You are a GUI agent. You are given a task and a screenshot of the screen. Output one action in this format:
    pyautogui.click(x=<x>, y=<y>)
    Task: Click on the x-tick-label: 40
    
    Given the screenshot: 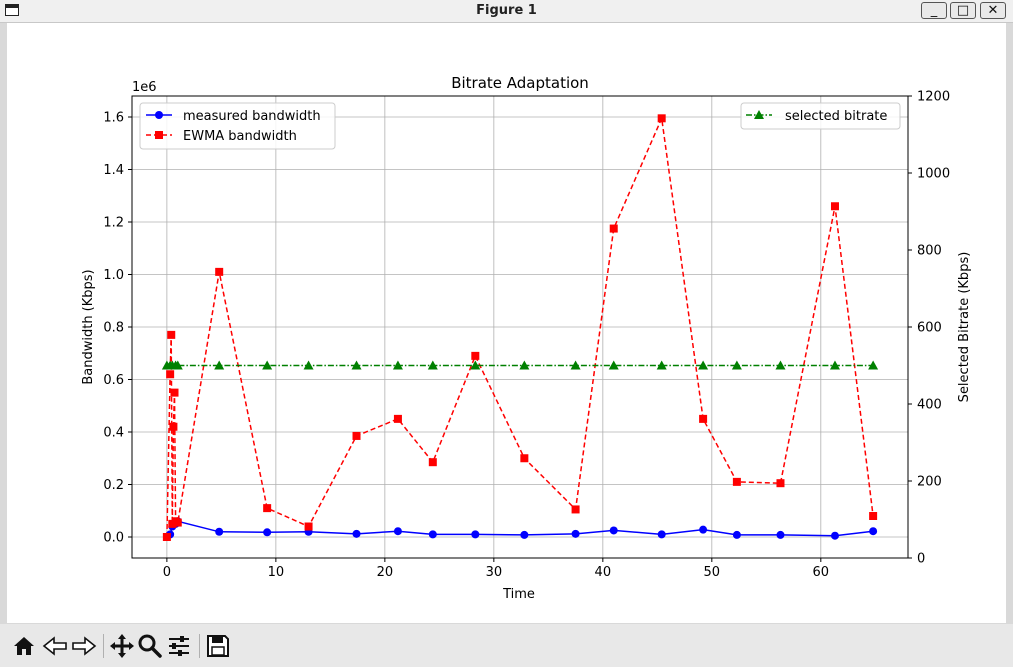 What is the action you would take?
    pyautogui.click(x=603, y=572)
    